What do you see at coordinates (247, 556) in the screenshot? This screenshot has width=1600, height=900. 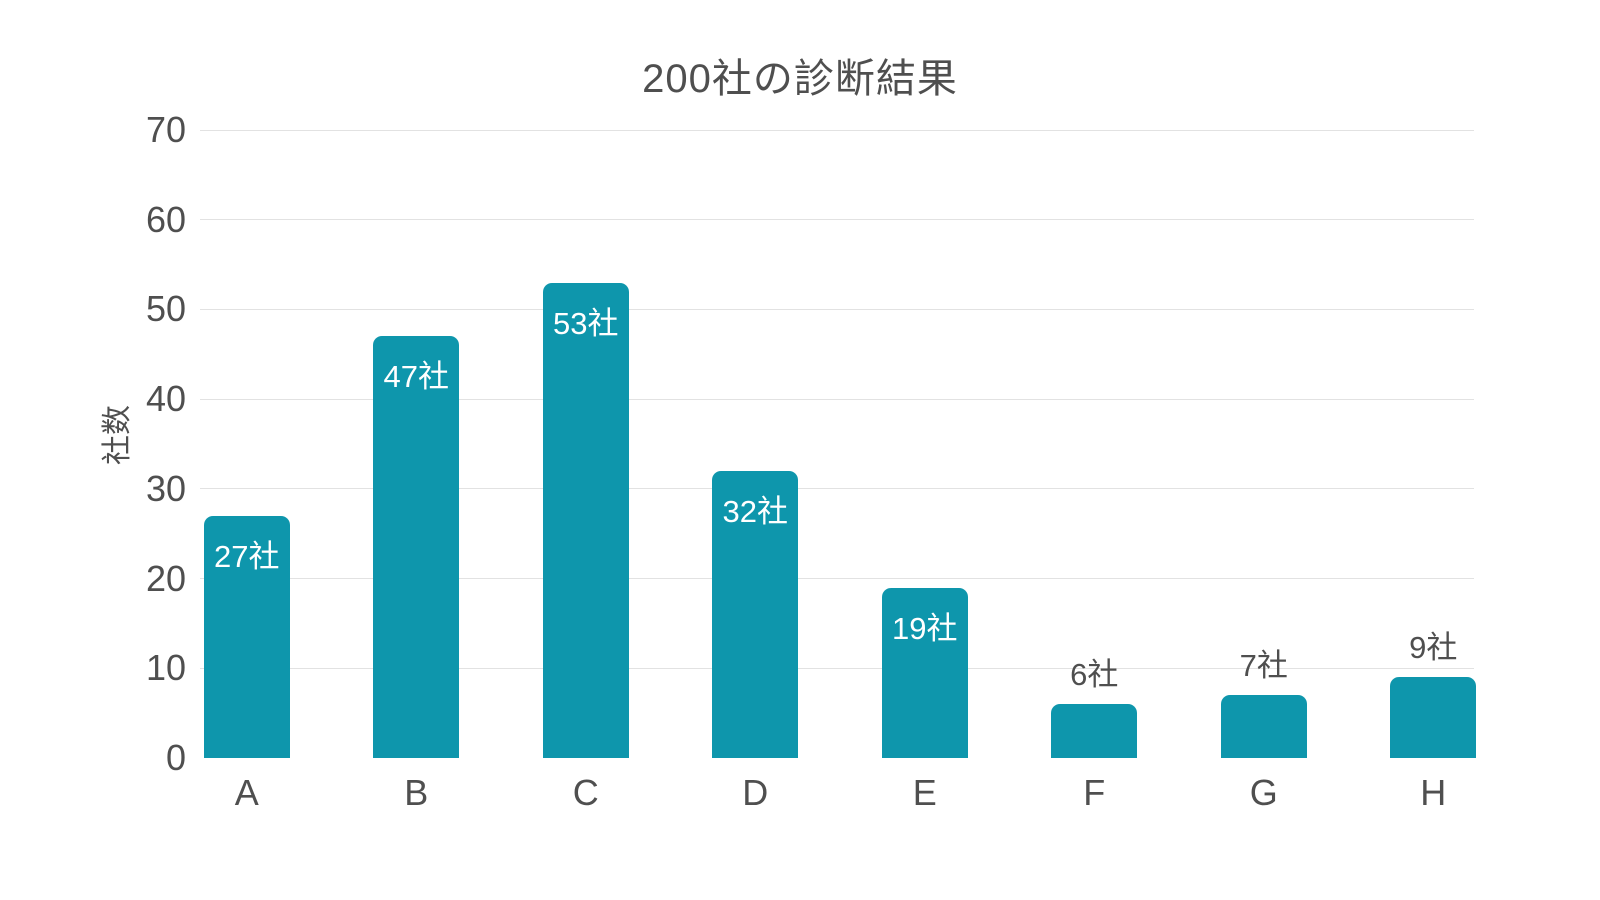 I see `bar-value-label-A: 27社` at bounding box center [247, 556].